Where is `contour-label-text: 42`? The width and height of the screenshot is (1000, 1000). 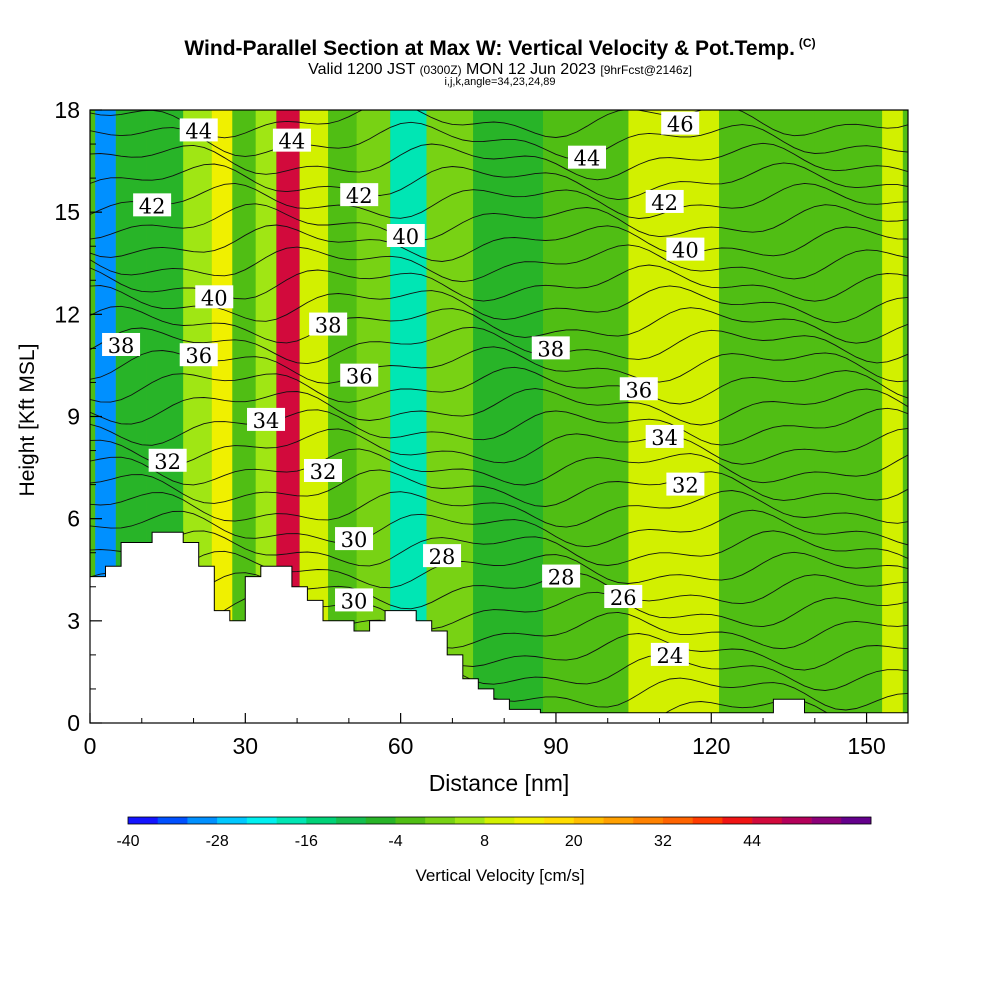 contour-label-text: 42 is located at coordinates (152, 206).